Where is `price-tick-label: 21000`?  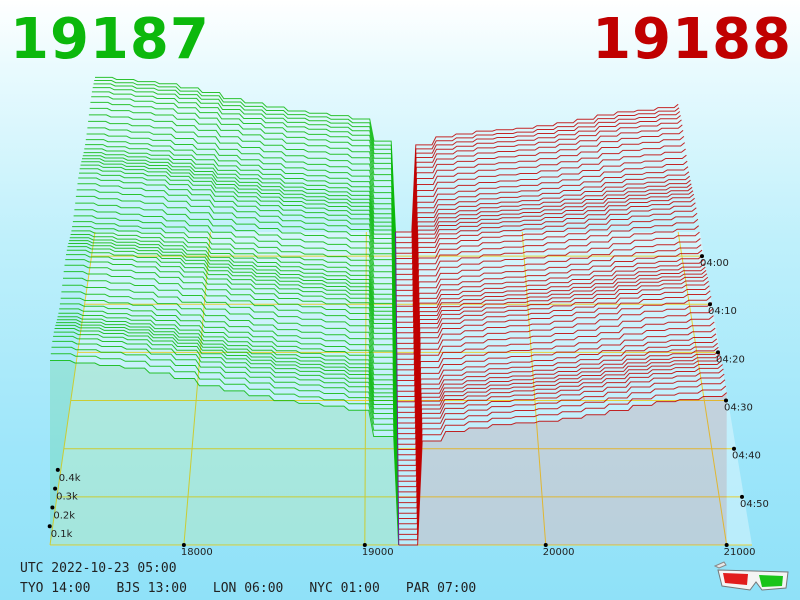
price-tick-label: 21000 is located at coordinates (740, 552).